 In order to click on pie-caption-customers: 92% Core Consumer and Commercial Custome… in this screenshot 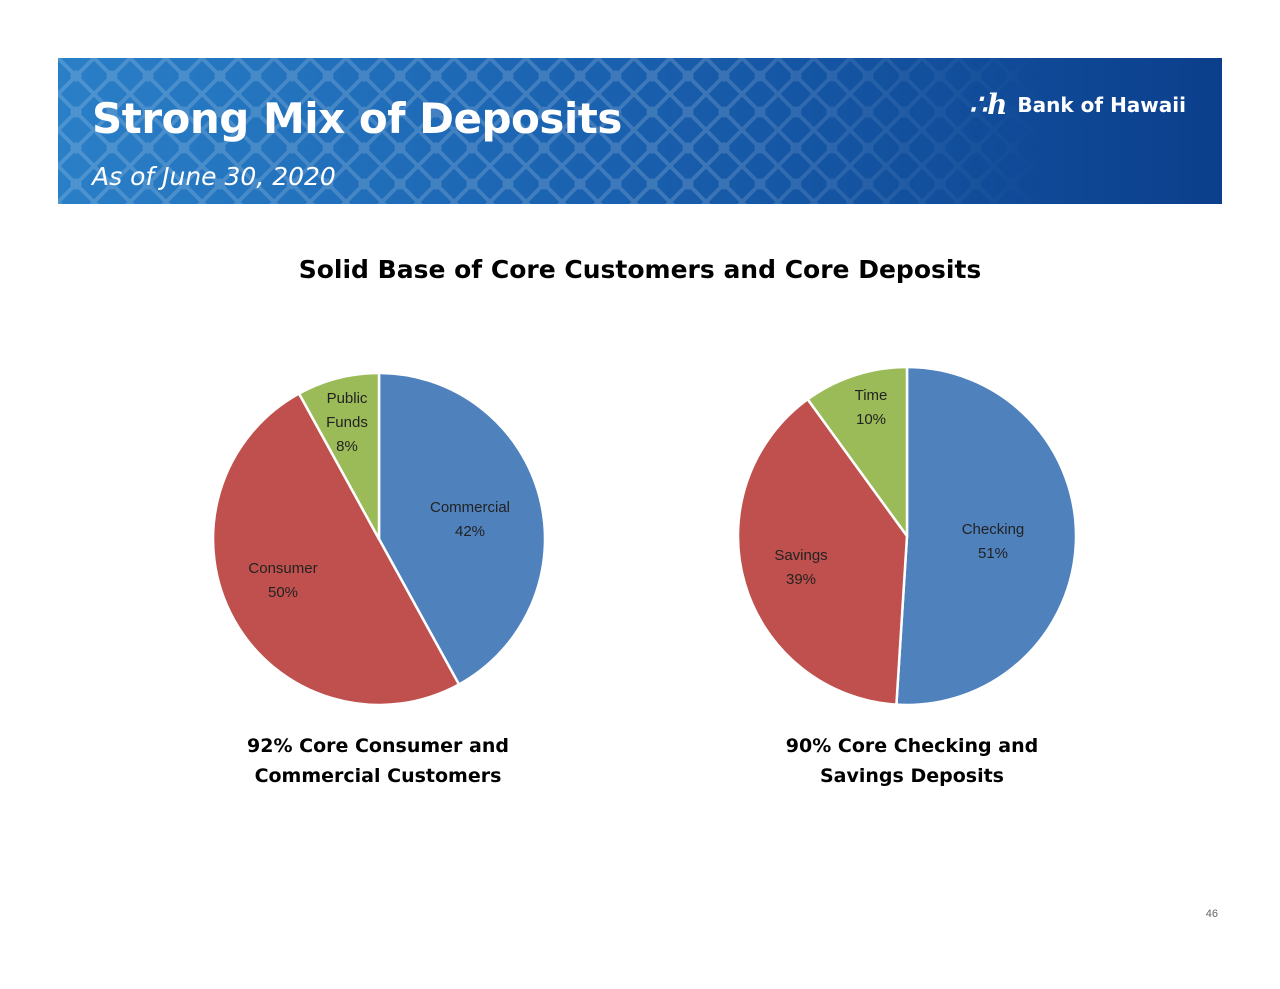, I will do `click(378, 761)`.